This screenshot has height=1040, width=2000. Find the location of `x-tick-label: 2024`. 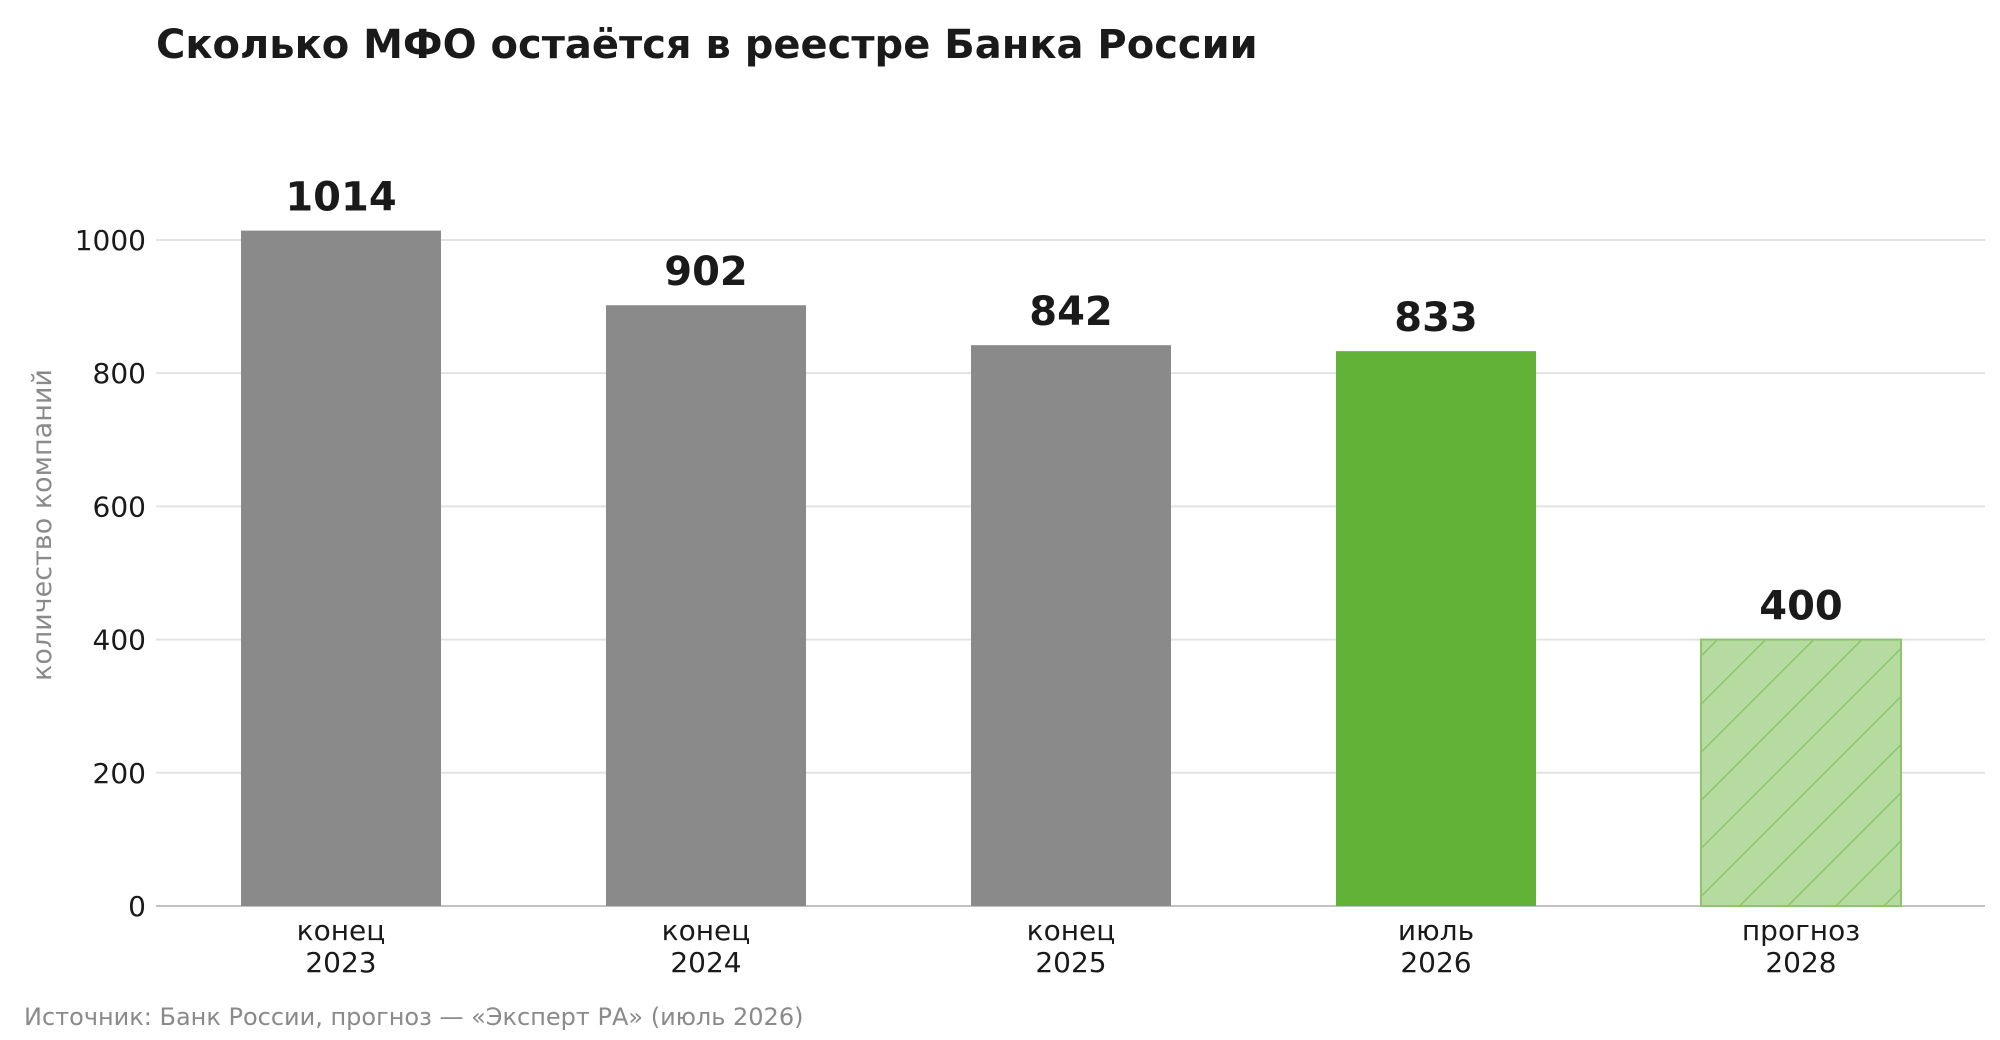

x-tick-label: 2024 is located at coordinates (705, 962).